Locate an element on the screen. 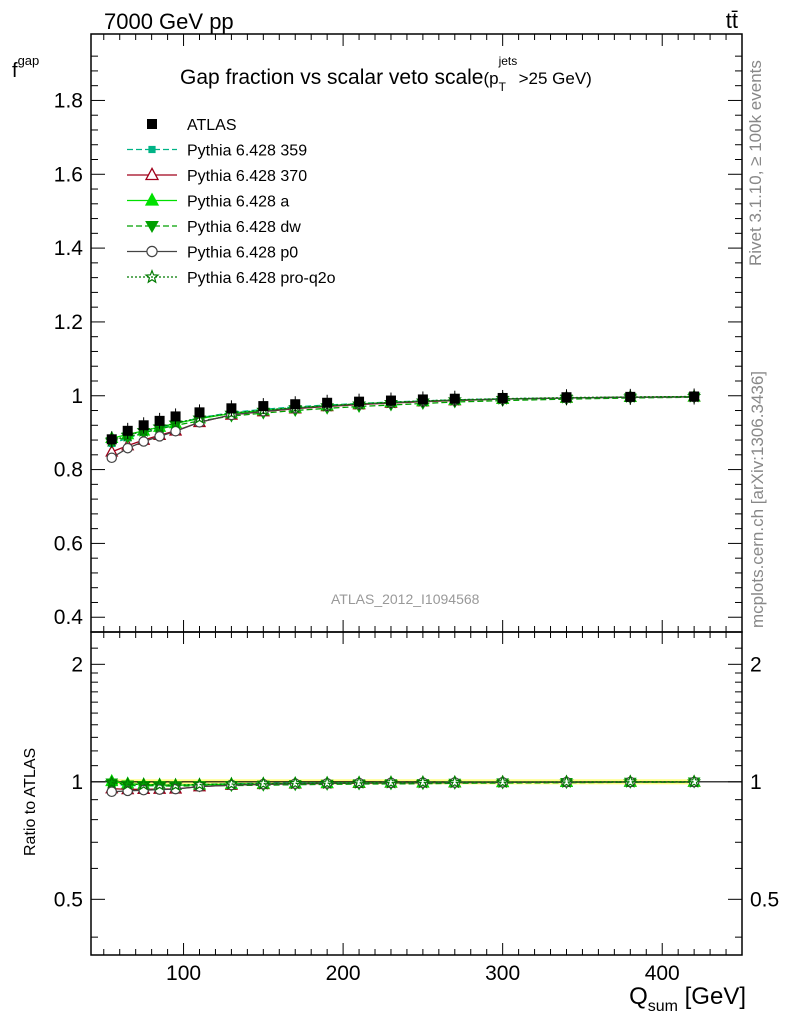  legend-entry-359: Pythia 6.428 359 is located at coordinates (217, 151).